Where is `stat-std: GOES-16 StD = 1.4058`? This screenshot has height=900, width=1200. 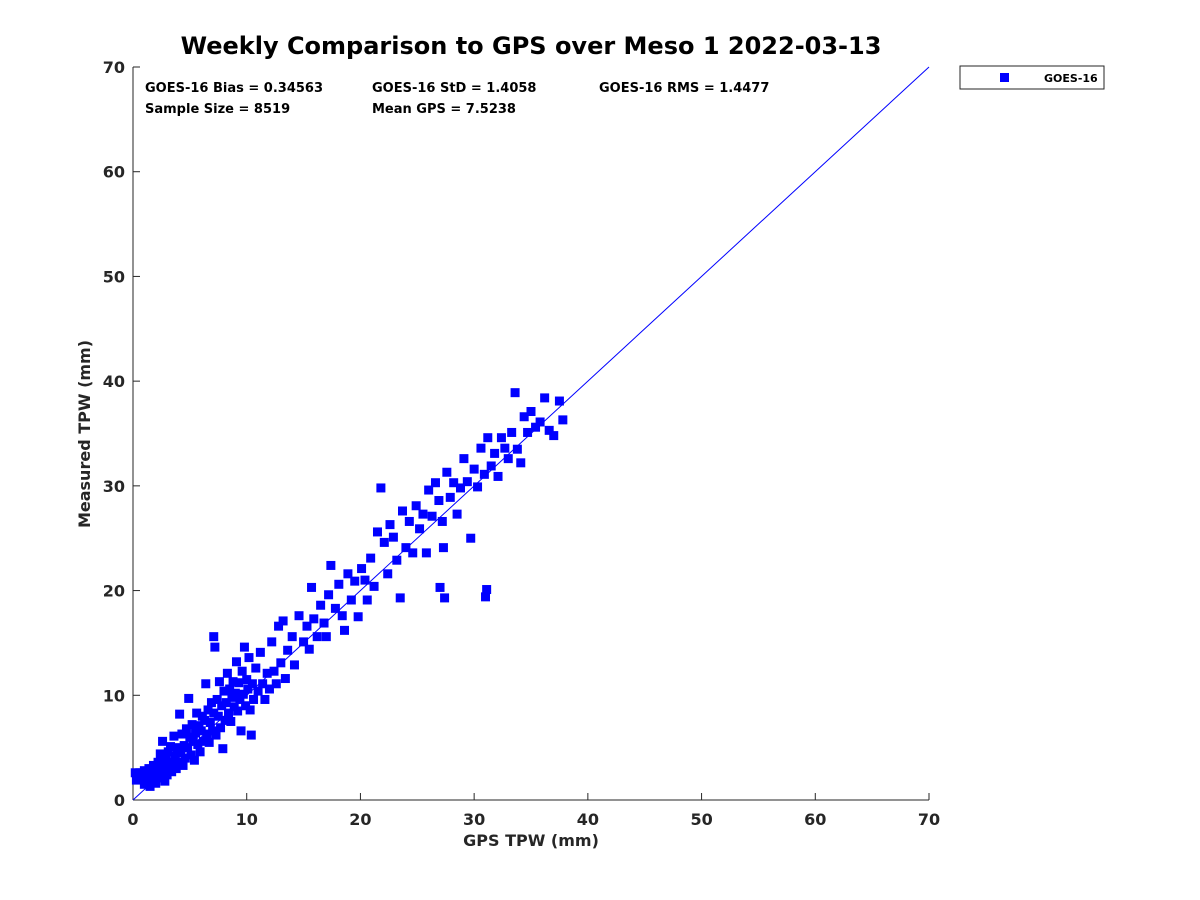 stat-std: GOES-16 StD = 1.4058 is located at coordinates (454, 88).